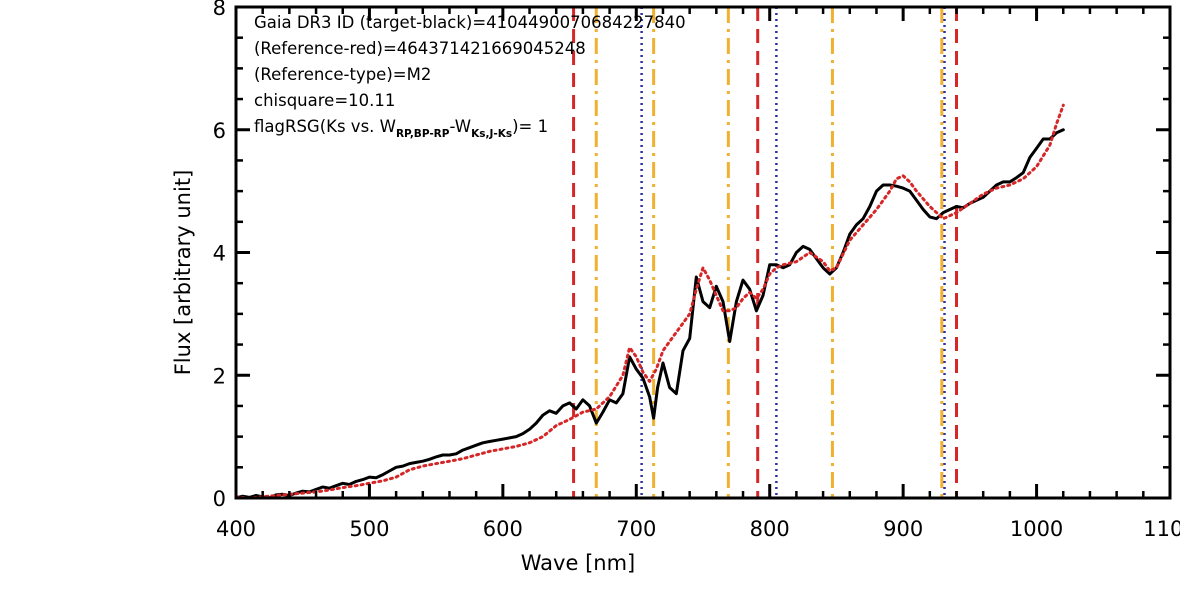 The width and height of the screenshot is (1180, 590). I want to click on annotation-reference-id: (Reference-red)=4643714216690452​48, so click(420, 48).